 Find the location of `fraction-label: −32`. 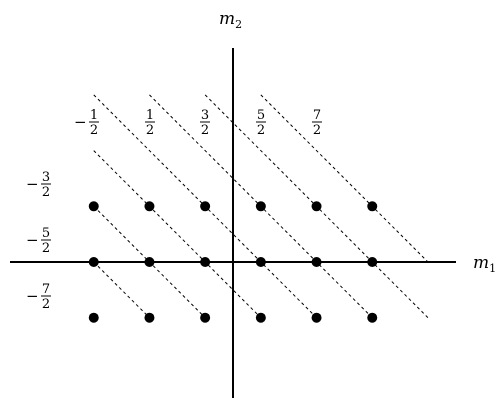

fraction-label: −32 is located at coordinates (38, 185).